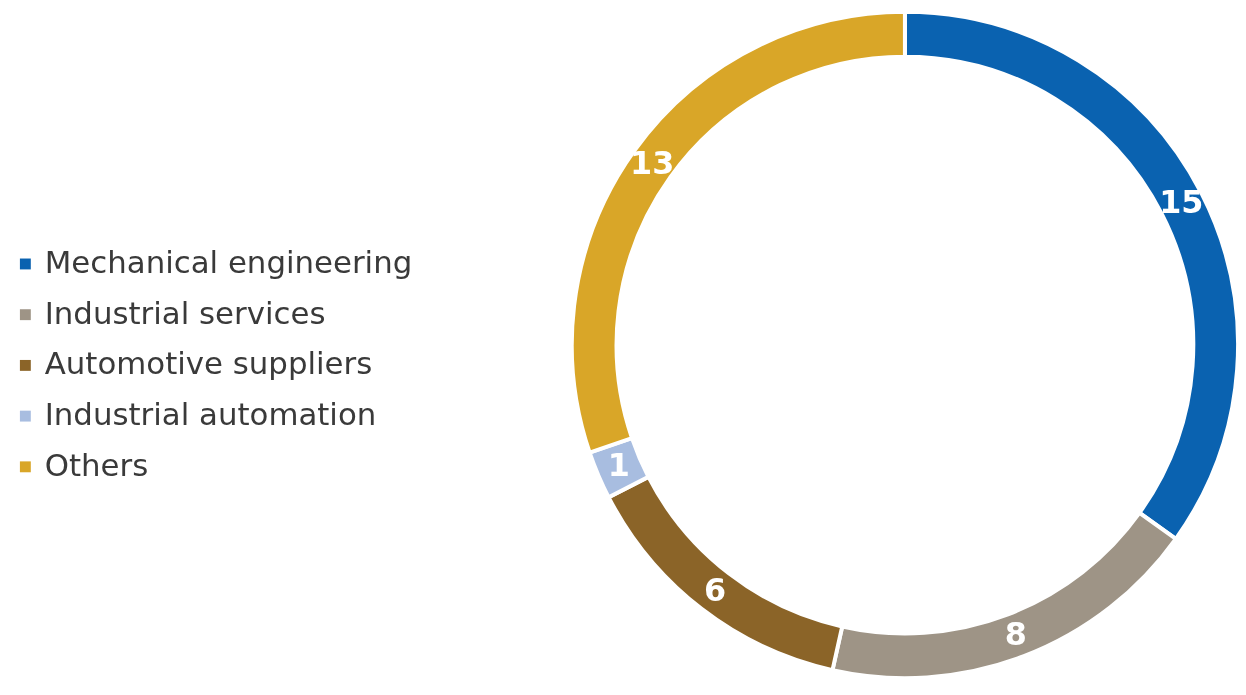 The height and width of the screenshot is (695, 1246). What do you see at coordinates (652, 163) in the screenshot?
I see `data-label: 13` at bounding box center [652, 163].